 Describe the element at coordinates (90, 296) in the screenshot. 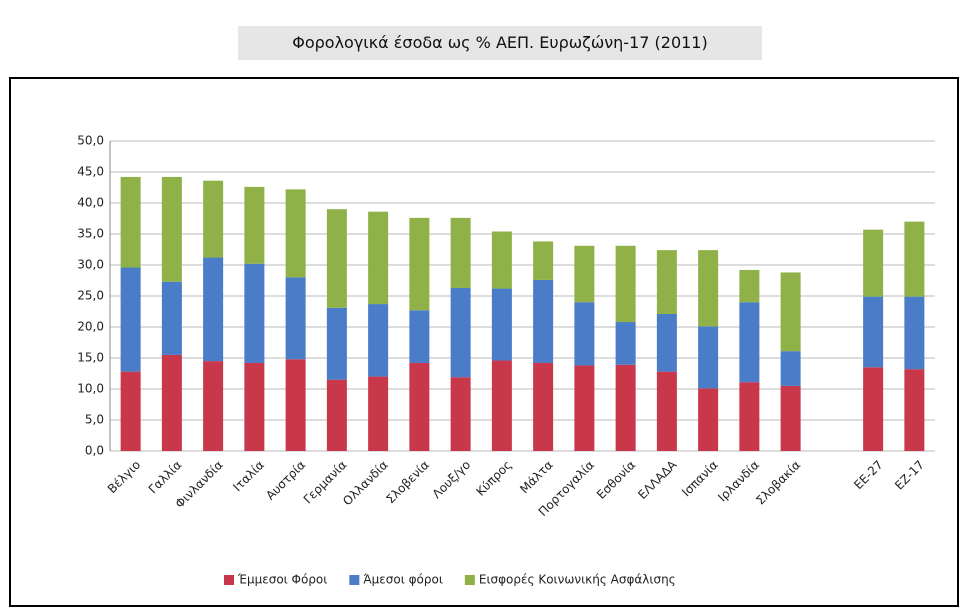

I see `y-tick-label: 25,0` at that location.